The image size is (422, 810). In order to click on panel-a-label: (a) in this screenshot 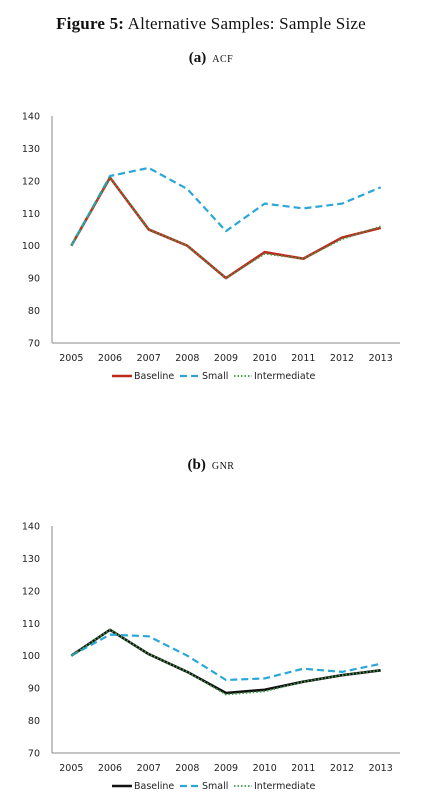, I will do `click(197, 58)`.